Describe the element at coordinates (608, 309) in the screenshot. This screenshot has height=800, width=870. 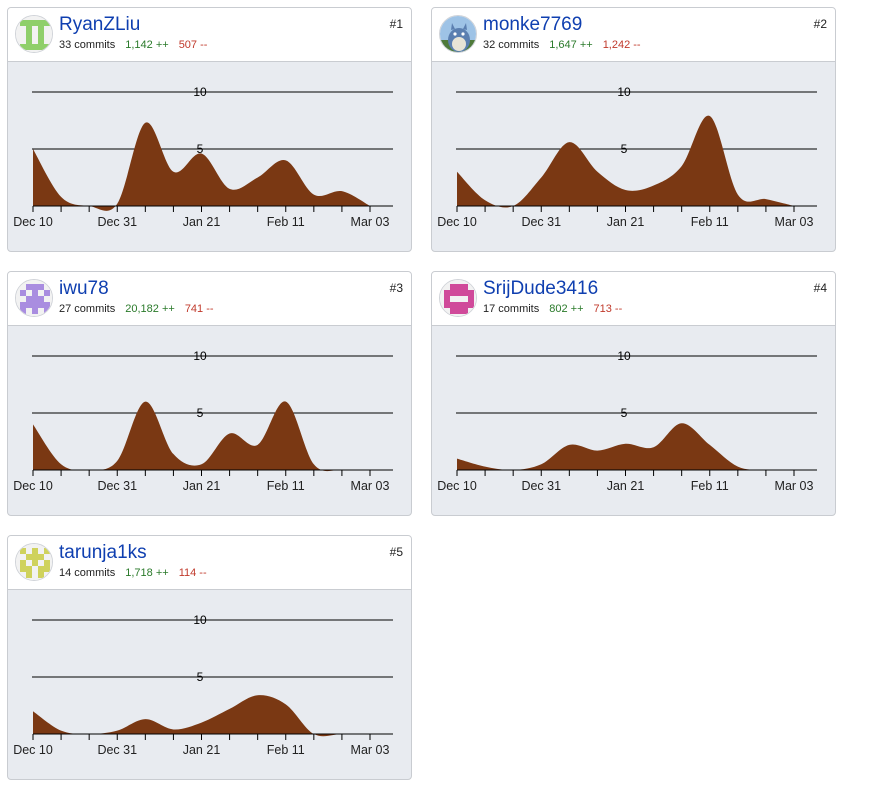
I see `deletions-count: 713 --` at that location.